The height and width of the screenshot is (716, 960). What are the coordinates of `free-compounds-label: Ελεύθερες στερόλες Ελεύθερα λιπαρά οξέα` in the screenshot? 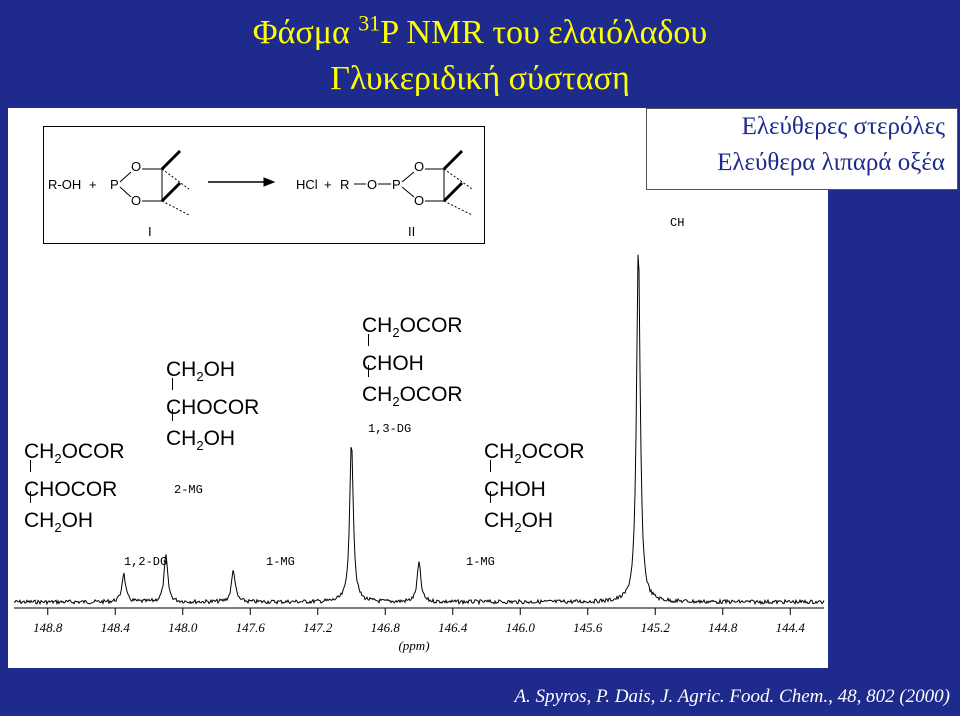 It's located at (802, 149).